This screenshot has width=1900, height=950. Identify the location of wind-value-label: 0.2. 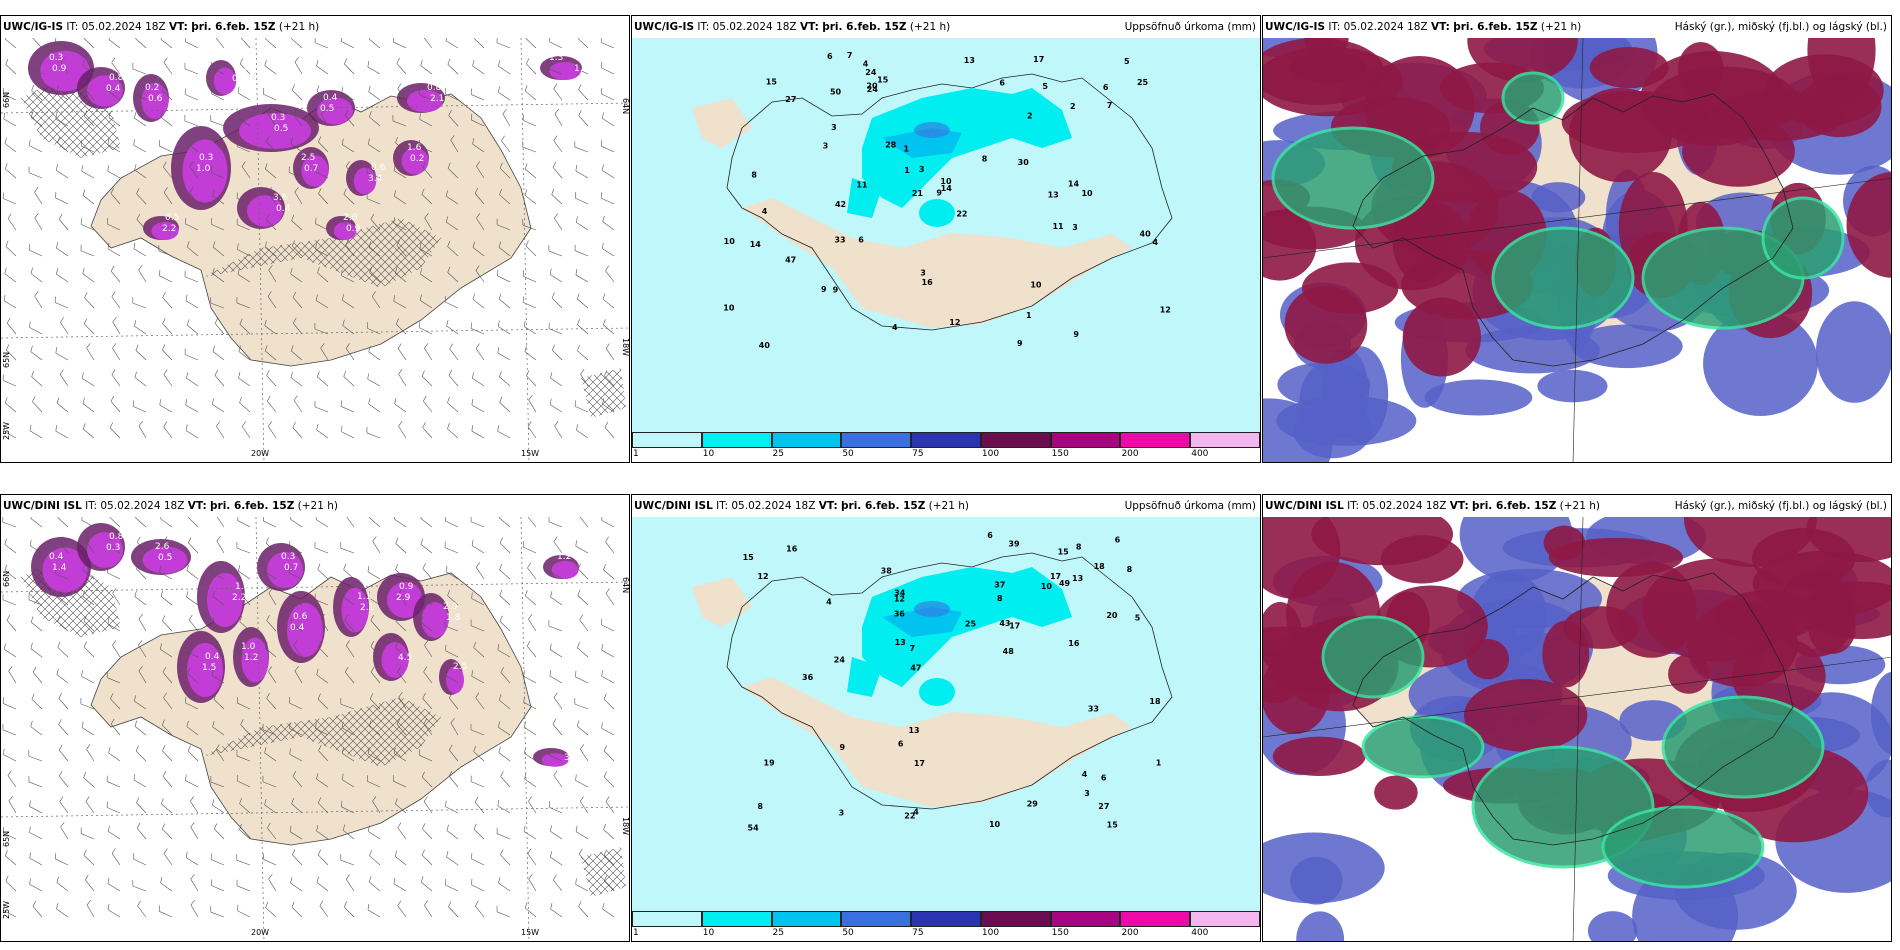
(417, 159).